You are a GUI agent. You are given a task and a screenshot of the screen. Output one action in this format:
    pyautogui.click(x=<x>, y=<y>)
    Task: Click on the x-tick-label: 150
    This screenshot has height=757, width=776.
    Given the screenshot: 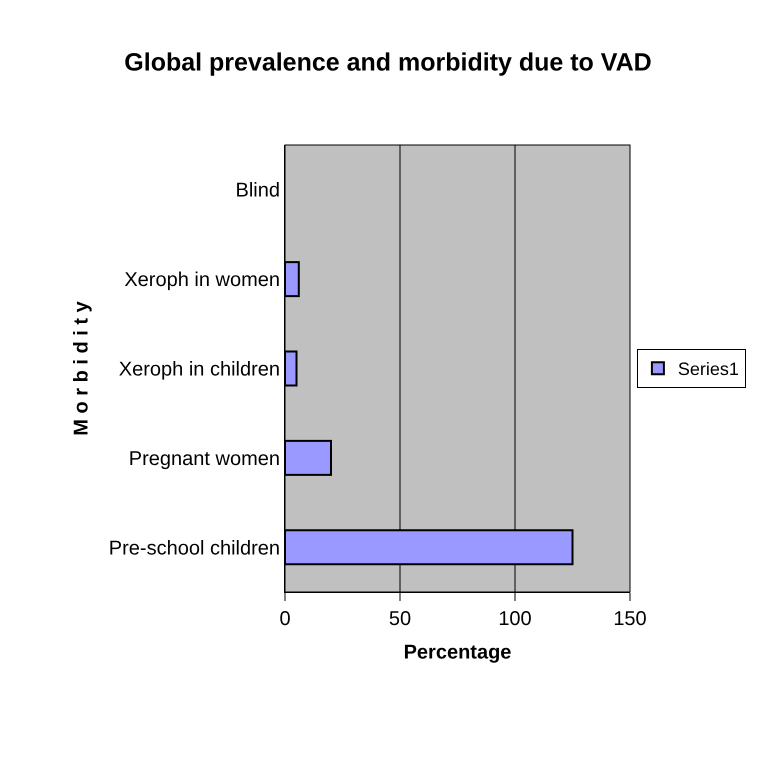 What is the action you would take?
    pyautogui.click(x=630, y=619)
    